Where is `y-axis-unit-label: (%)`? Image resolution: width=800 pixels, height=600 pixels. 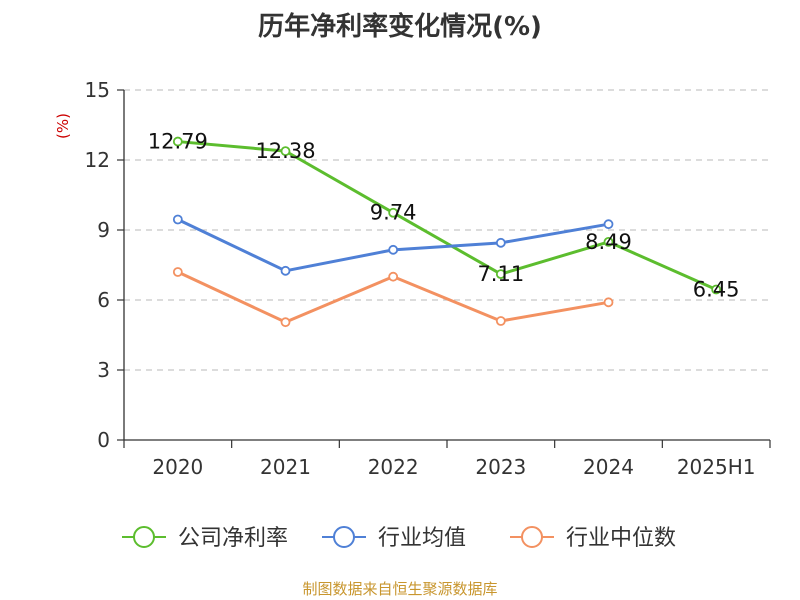 y-axis-unit-label: (%) is located at coordinates (63, 126).